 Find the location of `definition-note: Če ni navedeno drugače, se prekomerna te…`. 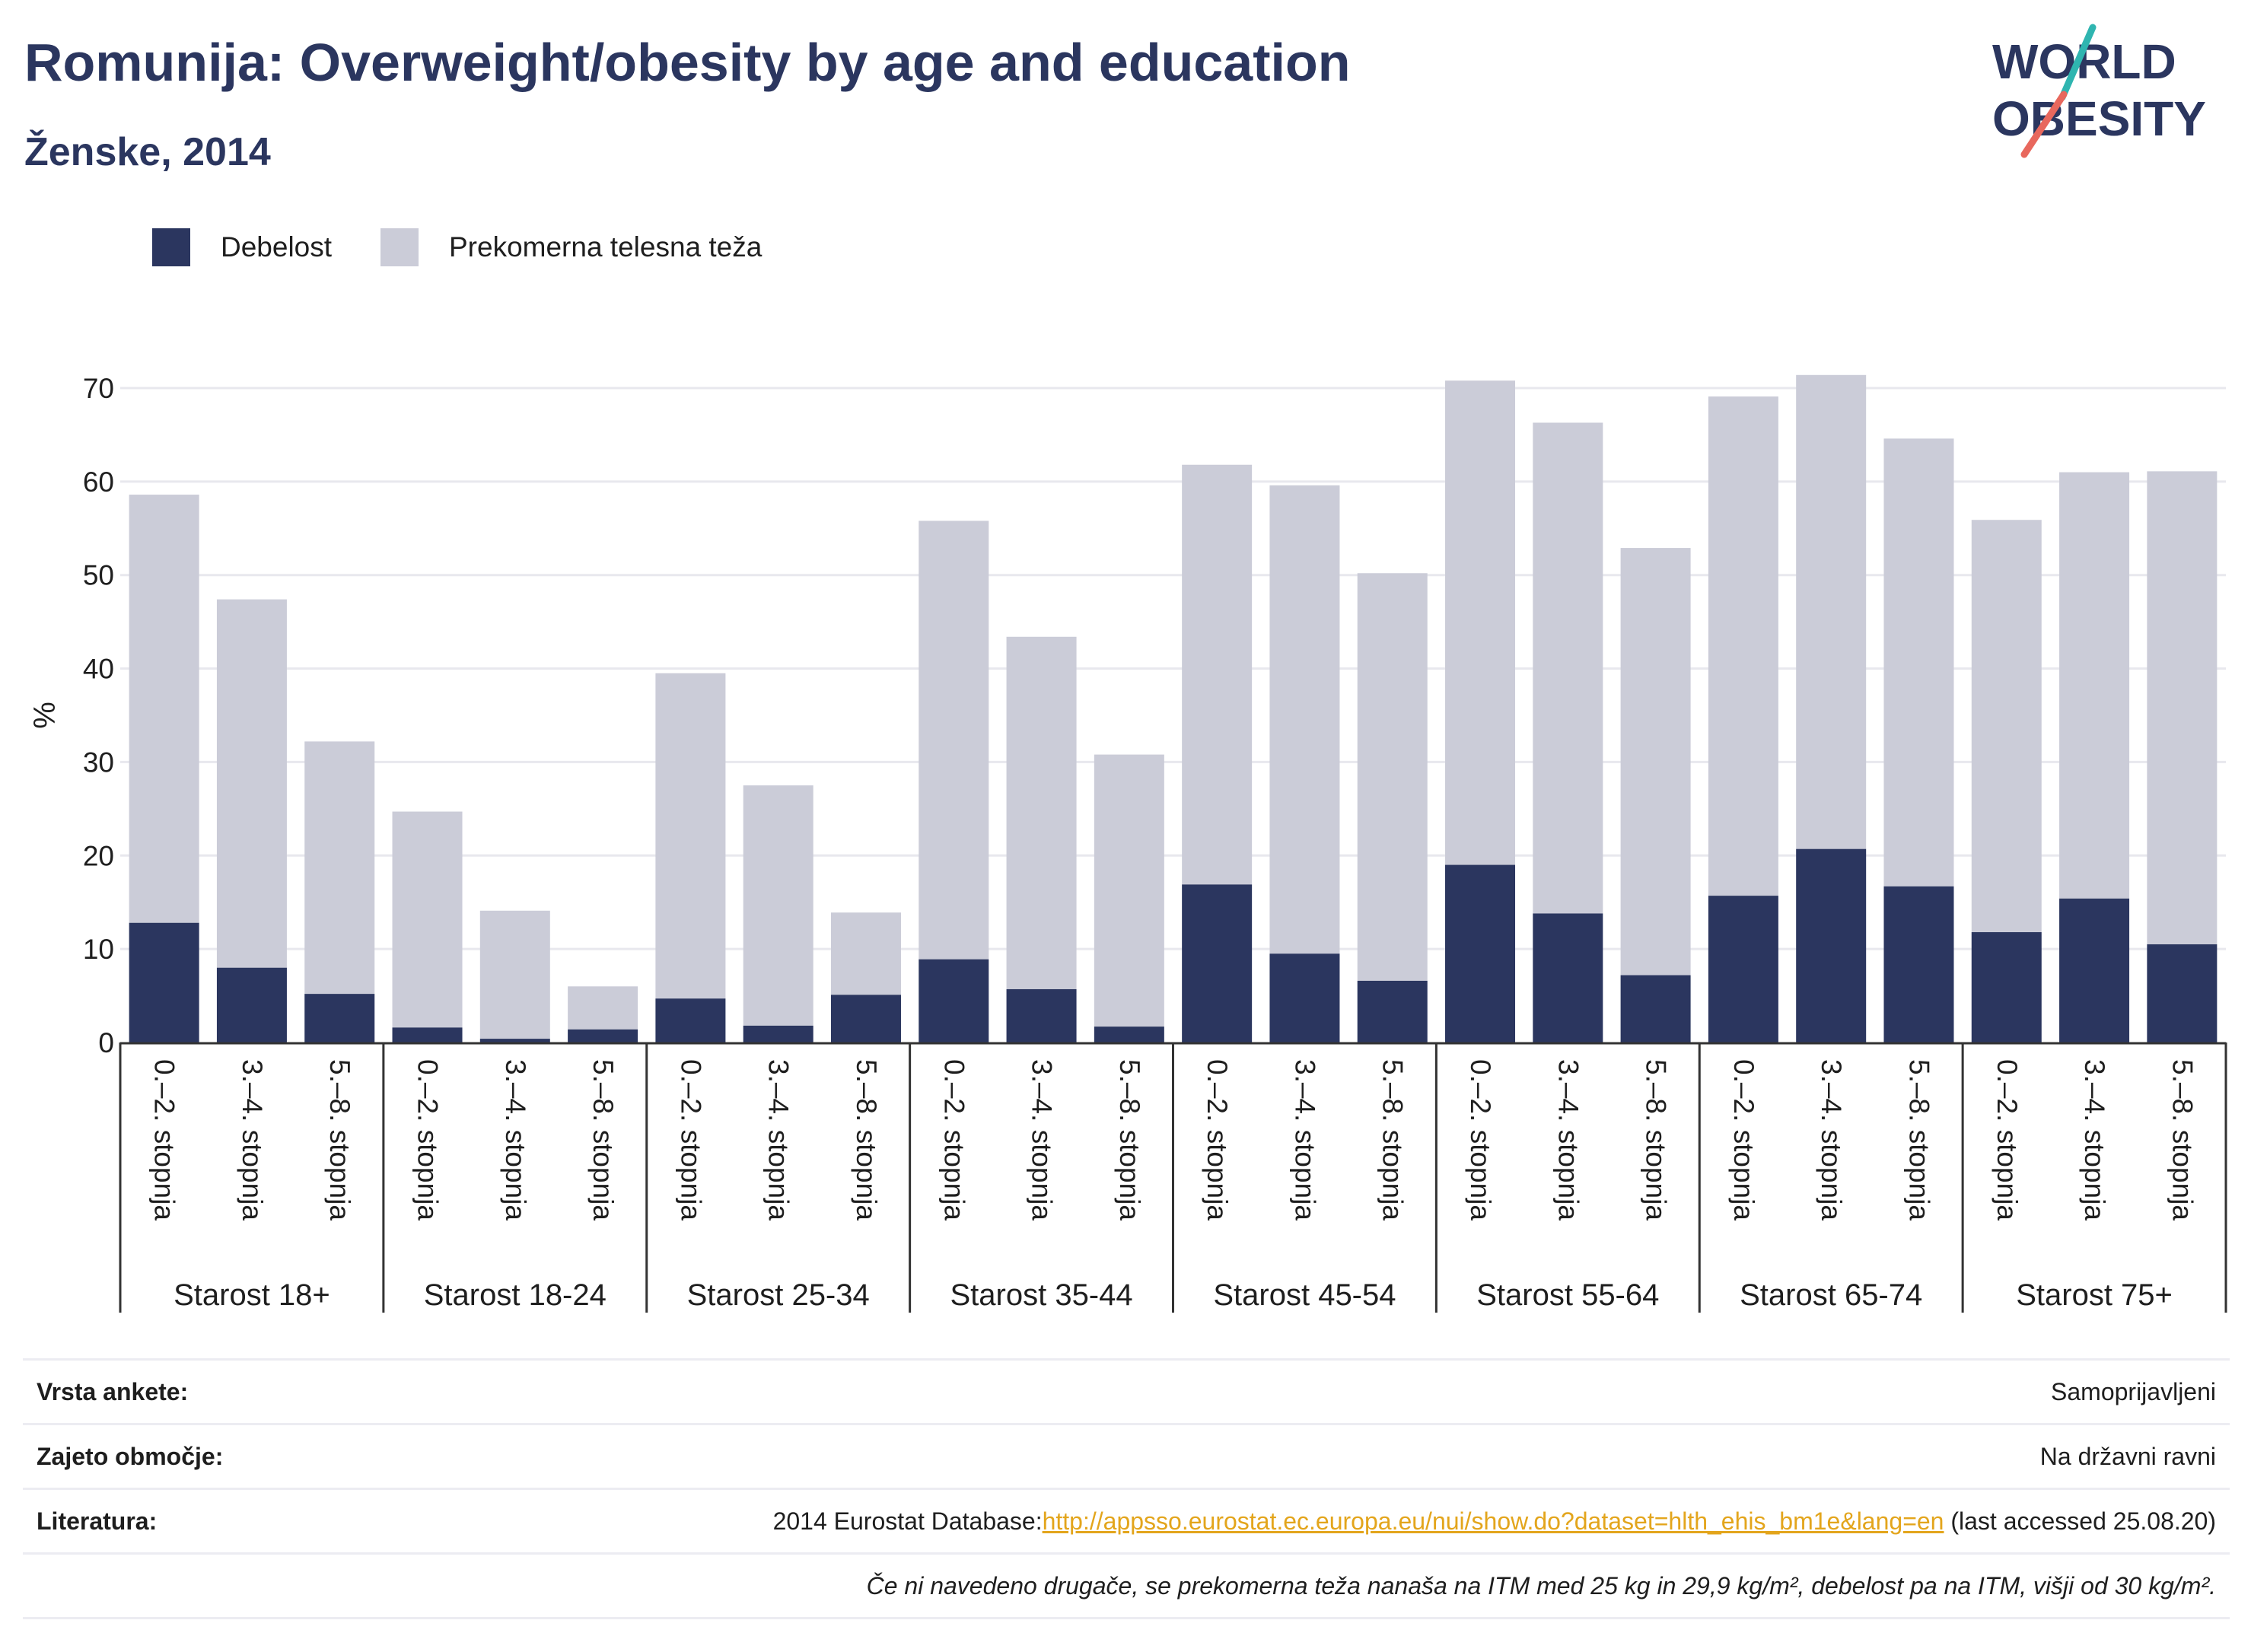

definition-note: Če ni navedeno drugače, se prekomerna te… is located at coordinates (1541, 1585).